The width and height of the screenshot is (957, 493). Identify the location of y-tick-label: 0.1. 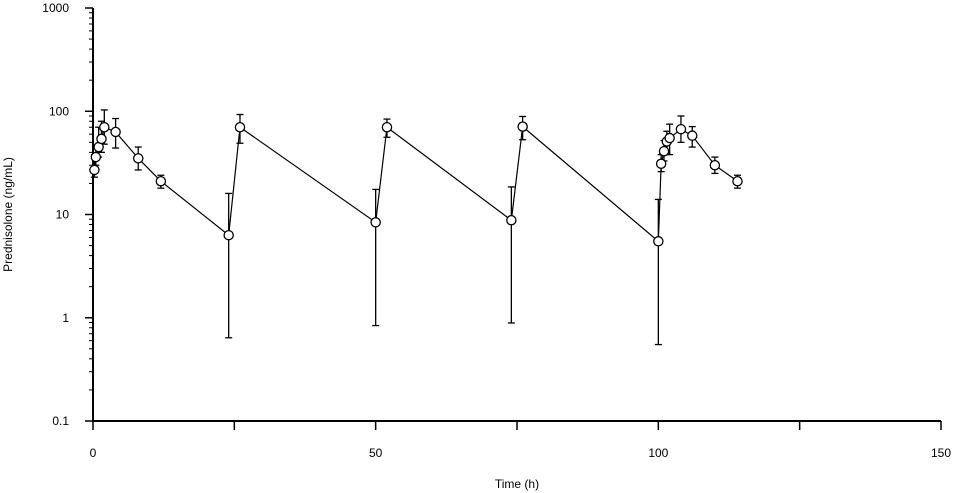
(60, 421).